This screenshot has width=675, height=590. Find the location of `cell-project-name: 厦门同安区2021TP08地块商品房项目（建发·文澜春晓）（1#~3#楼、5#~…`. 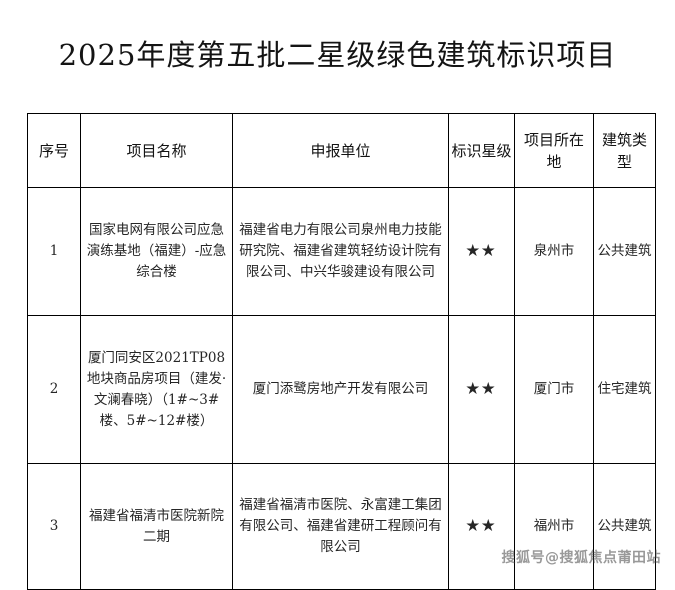

cell-project-name: 厦门同安区2021TP08地块商品房项目（建发·文澜春晓）（1#~3#楼、5#~… is located at coordinates (156, 389).